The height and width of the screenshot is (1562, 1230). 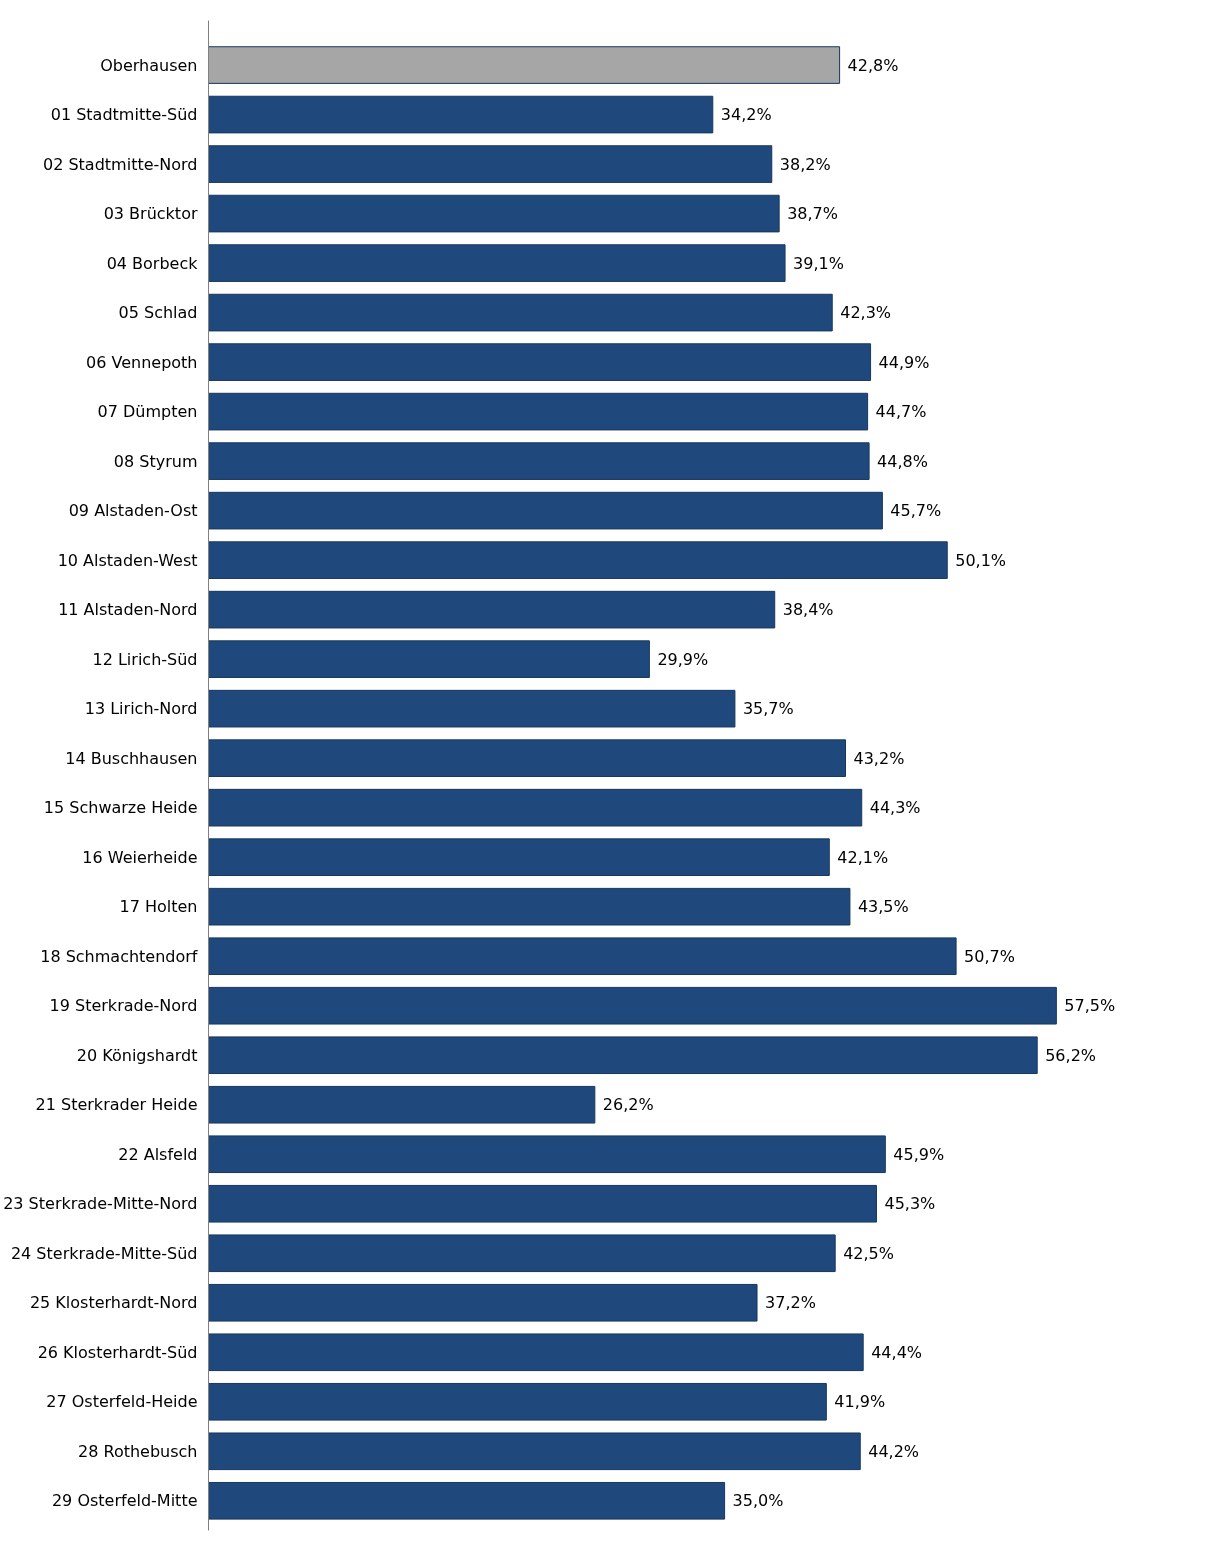 I want to click on y-tick-label: 14 Buschhausen, so click(x=131, y=758).